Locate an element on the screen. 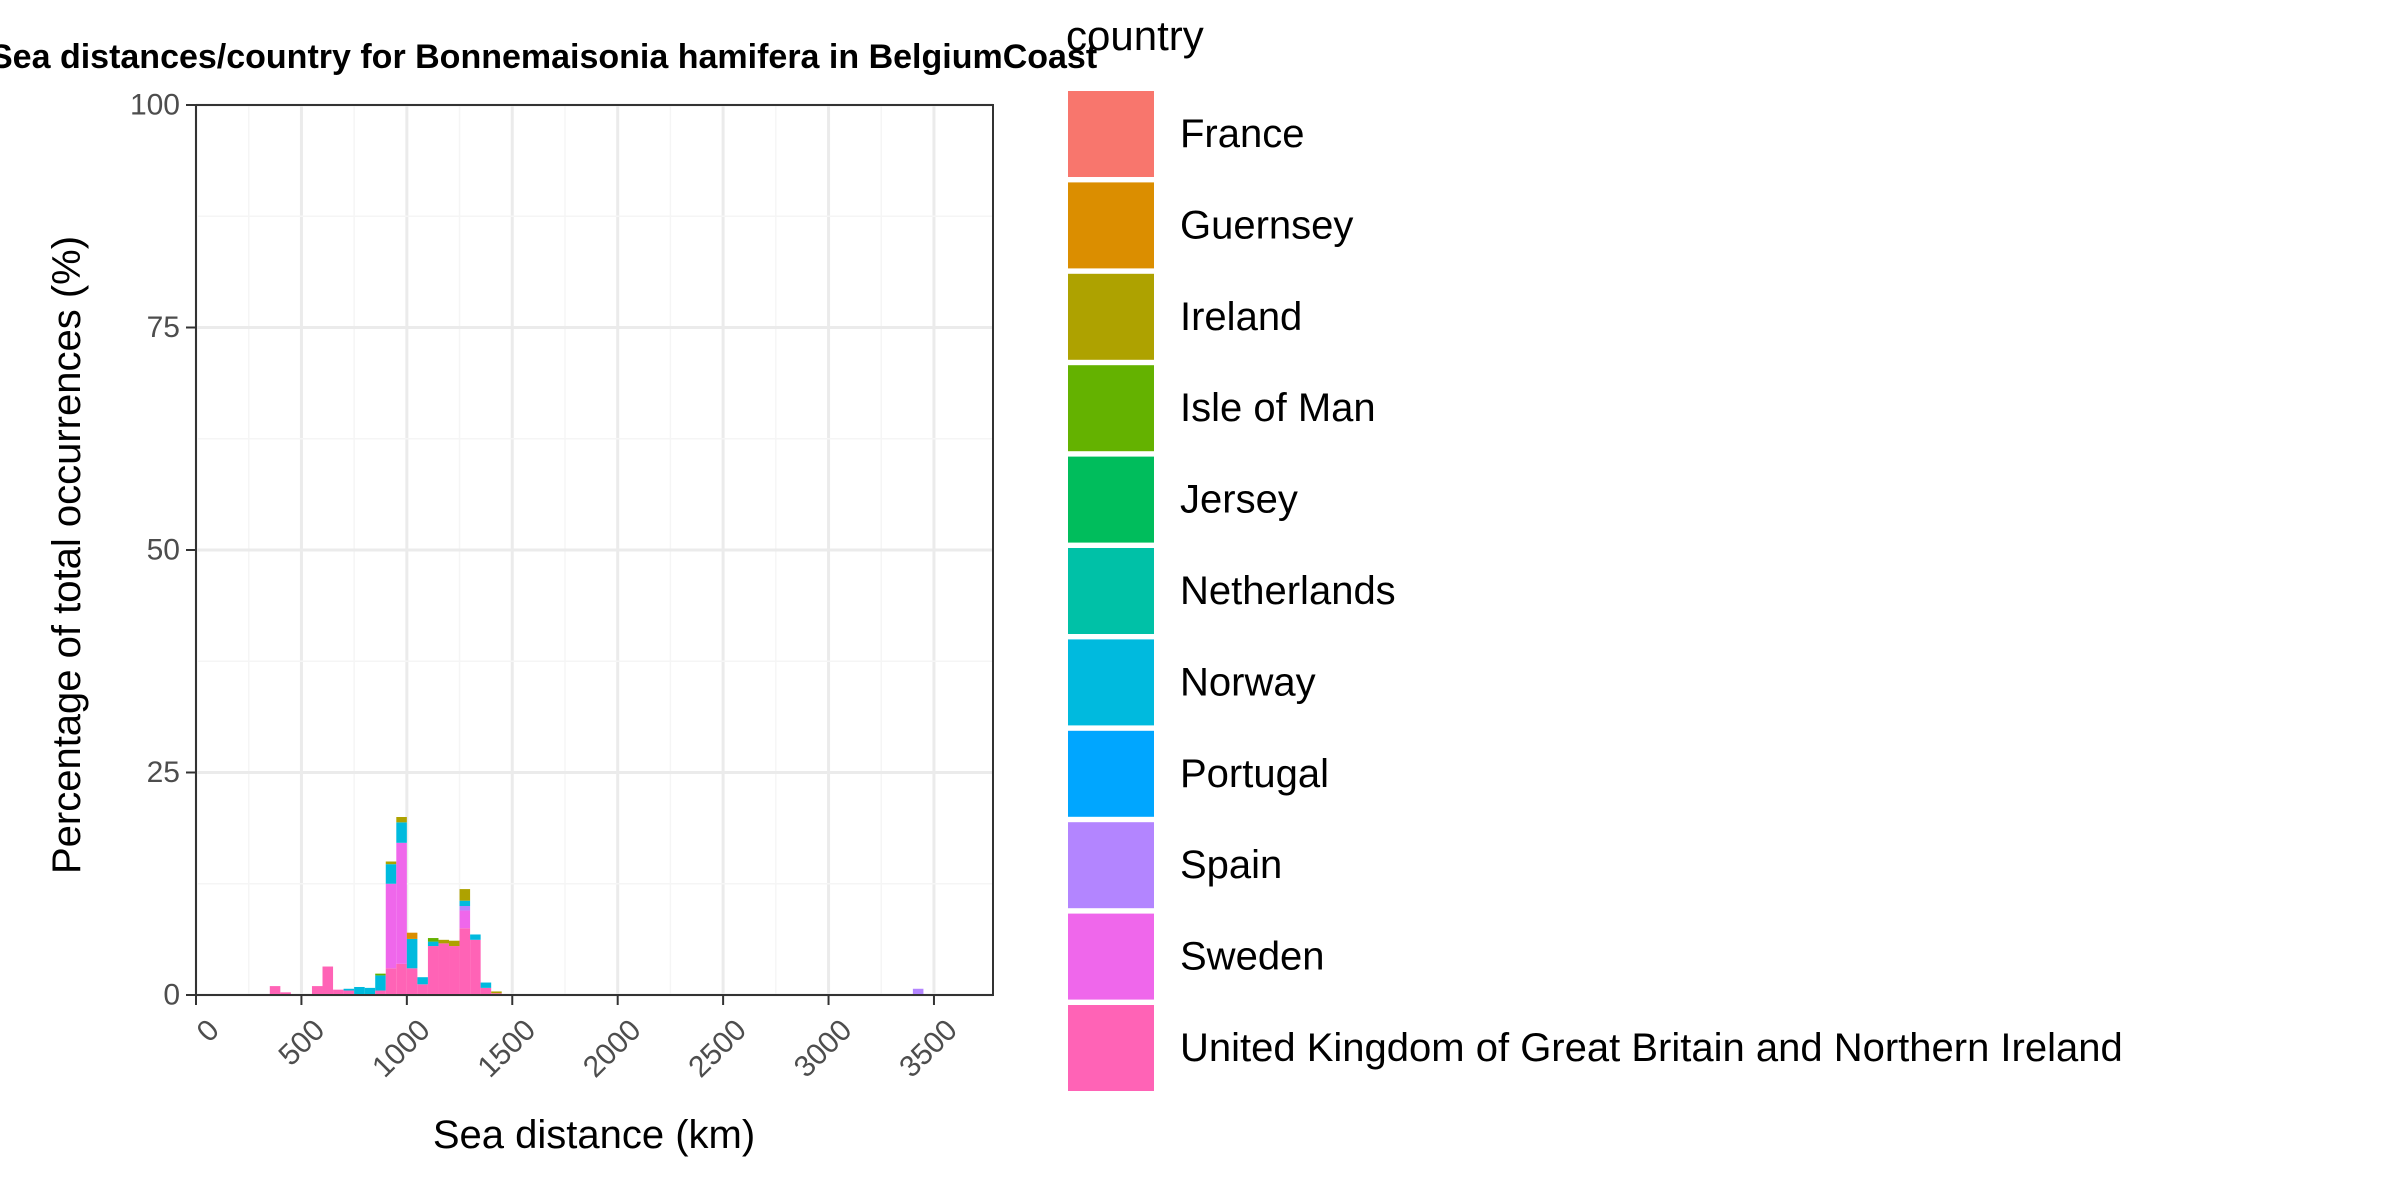  legend-label: Isle of Man is located at coordinates (1278, 408).